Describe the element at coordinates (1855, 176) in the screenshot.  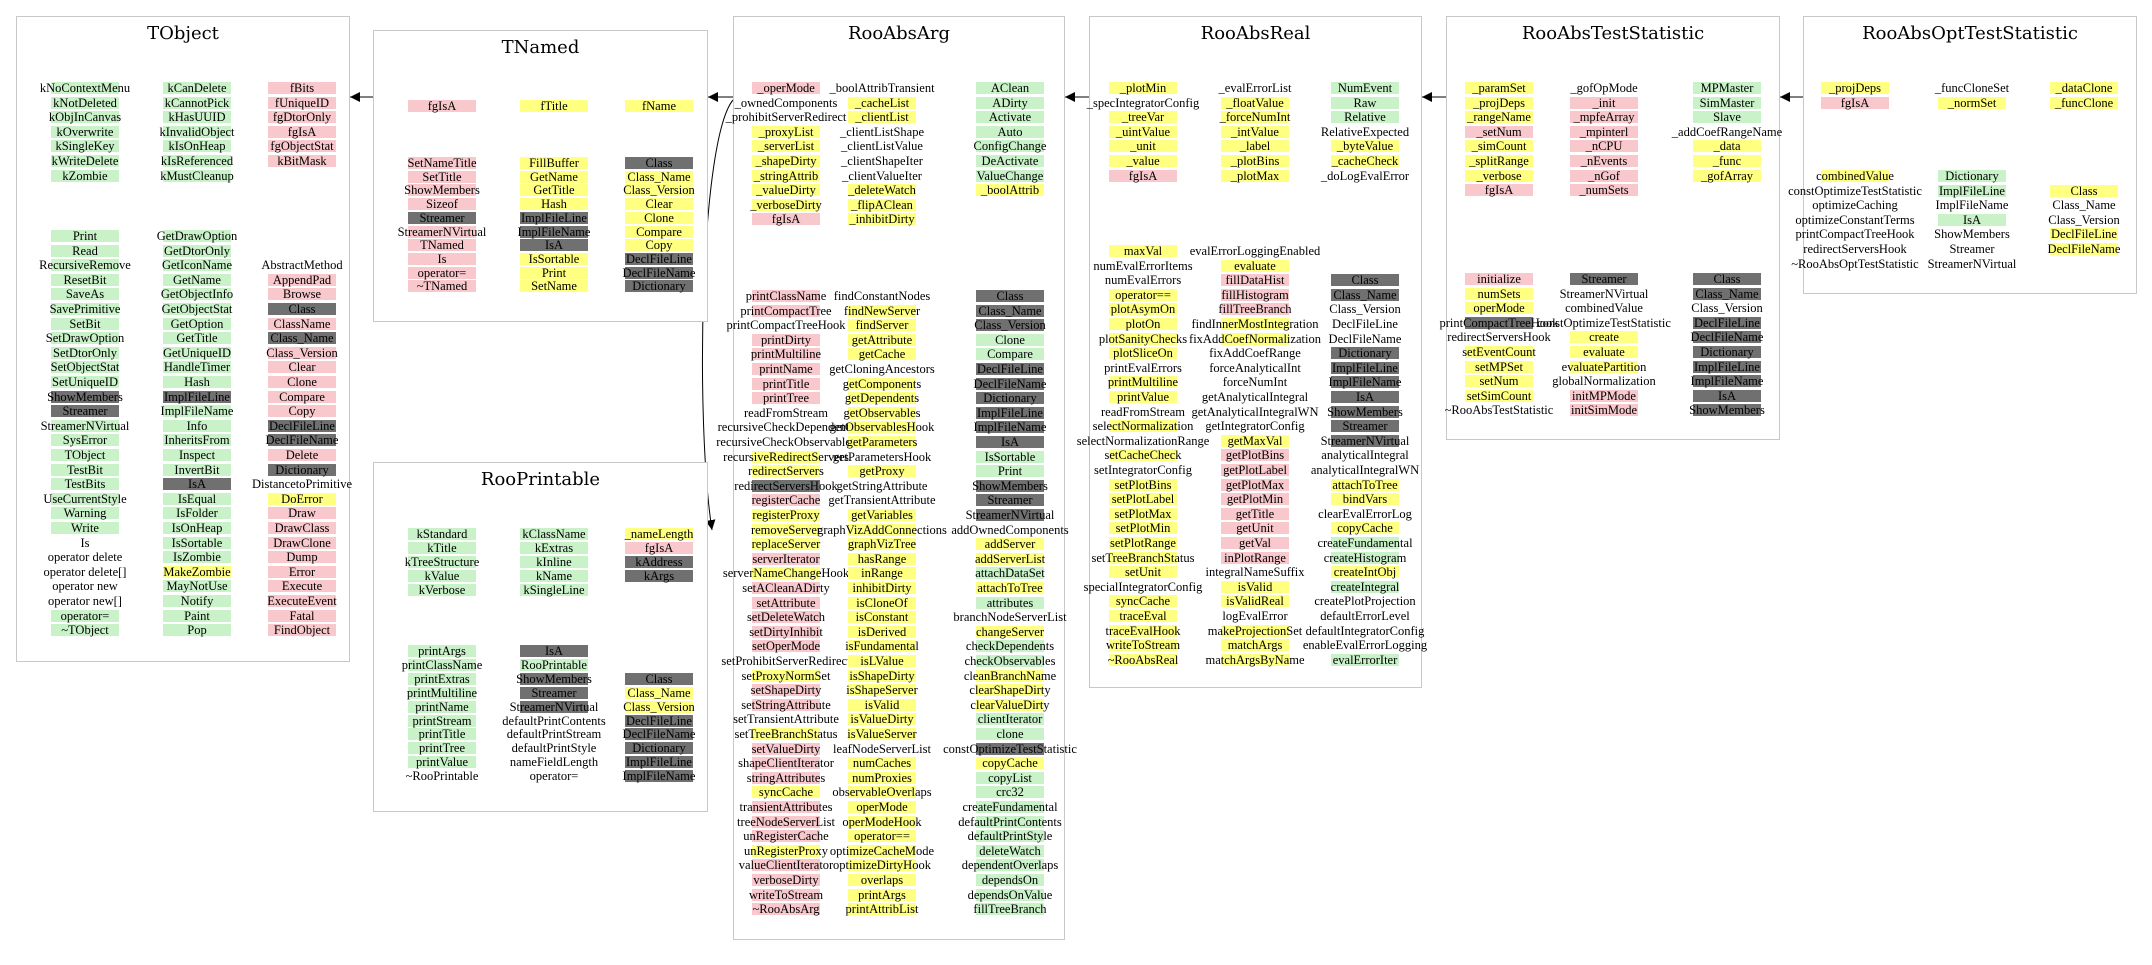
I see `member-label: combinedValue` at that location.